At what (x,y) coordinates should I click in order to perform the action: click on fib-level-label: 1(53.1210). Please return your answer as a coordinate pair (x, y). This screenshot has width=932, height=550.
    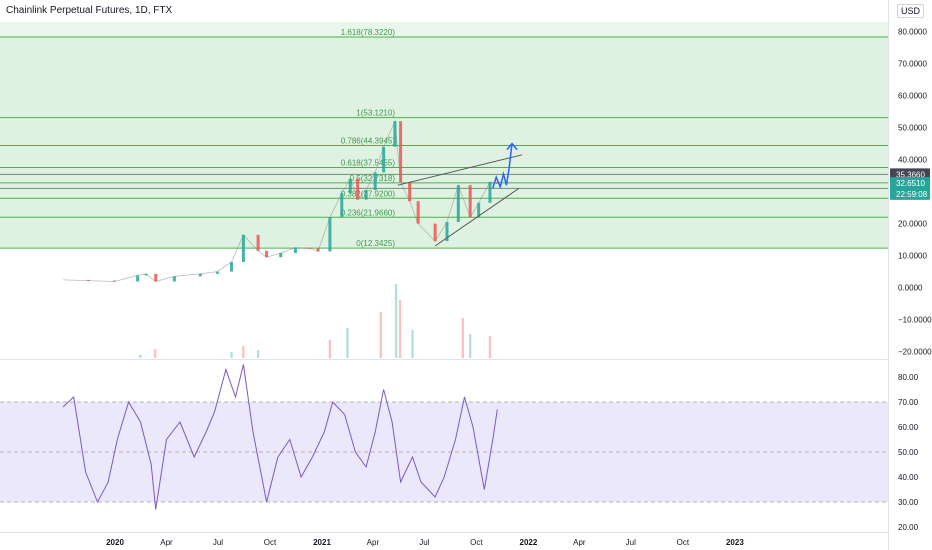
    Looking at the image, I should click on (375, 113).